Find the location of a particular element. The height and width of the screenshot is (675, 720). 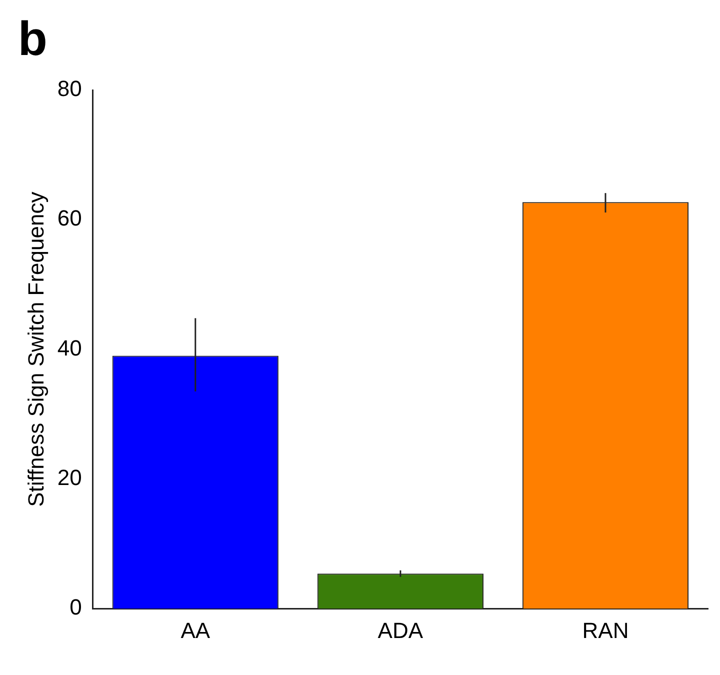

y-tick-label: 0 is located at coordinates (76, 607).